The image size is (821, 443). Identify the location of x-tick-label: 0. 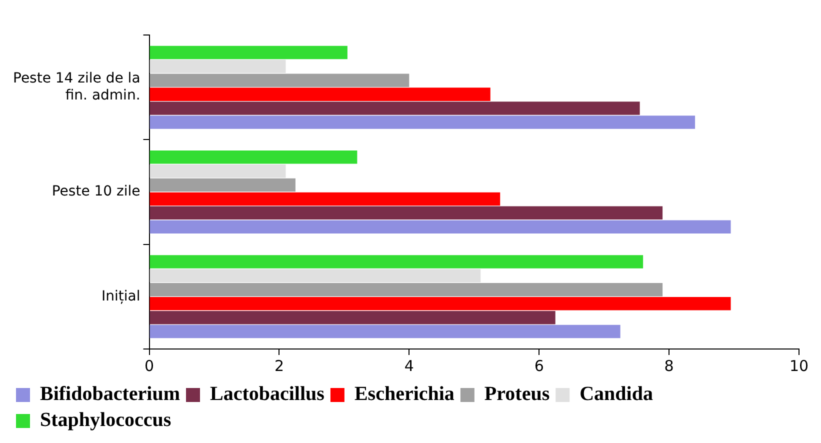
(149, 365).